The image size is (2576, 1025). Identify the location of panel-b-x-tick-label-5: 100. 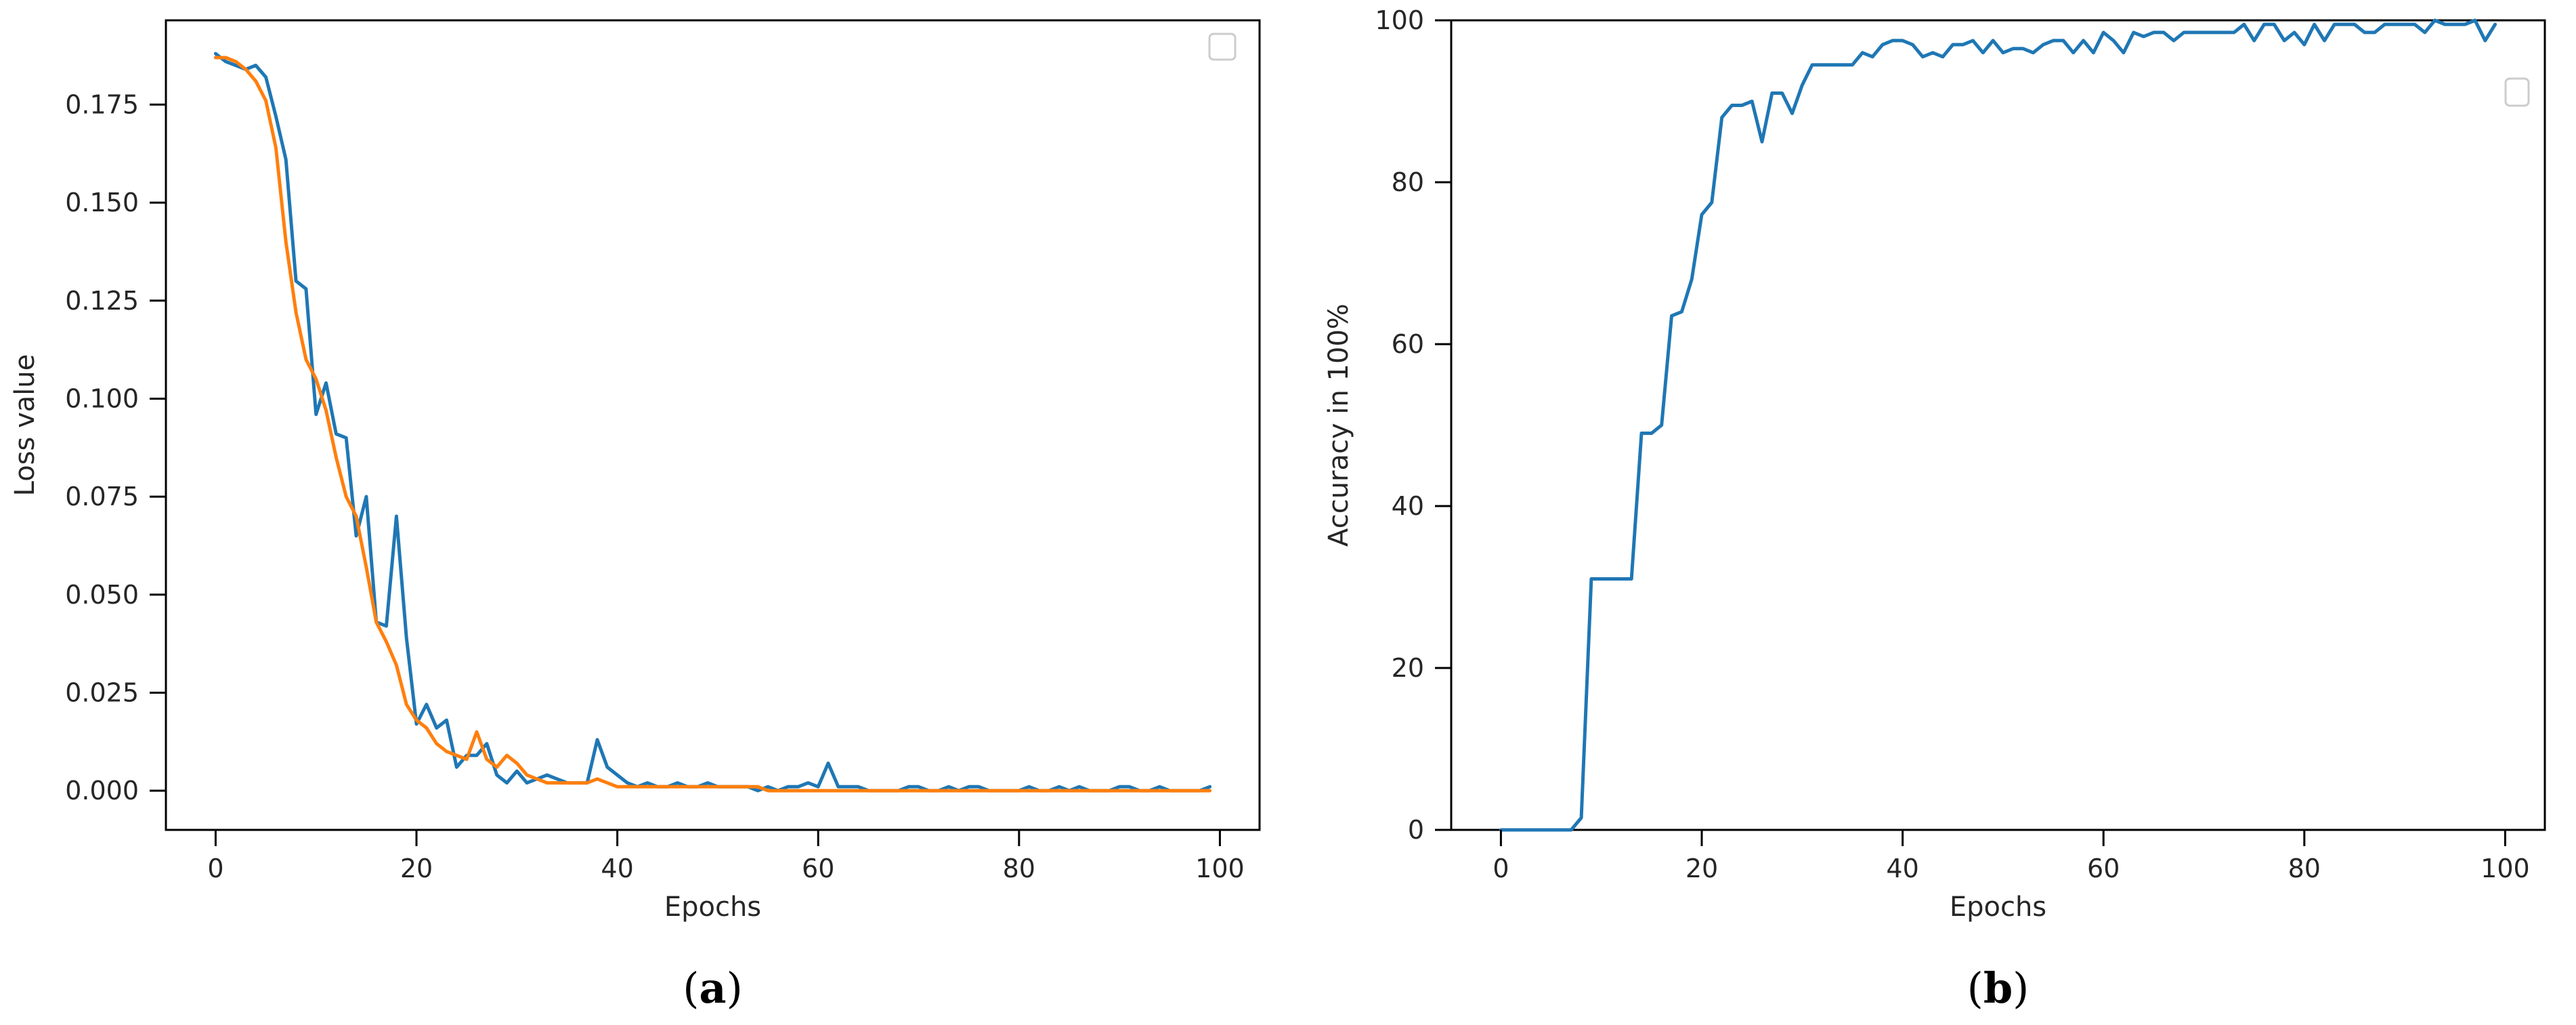
(2505, 869).